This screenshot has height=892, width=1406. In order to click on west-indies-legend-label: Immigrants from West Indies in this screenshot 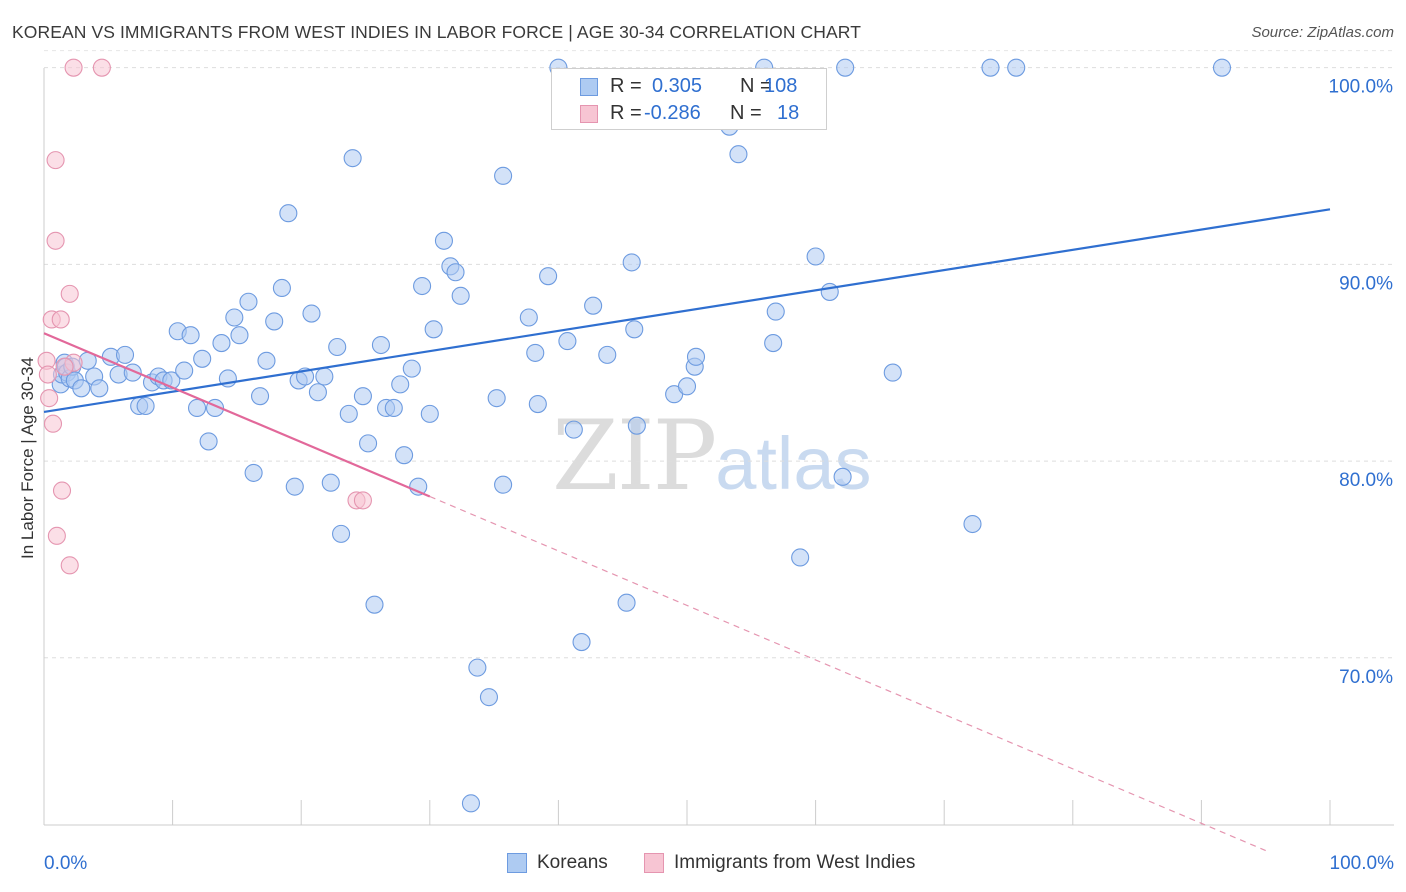, I will do `click(795, 862)`.